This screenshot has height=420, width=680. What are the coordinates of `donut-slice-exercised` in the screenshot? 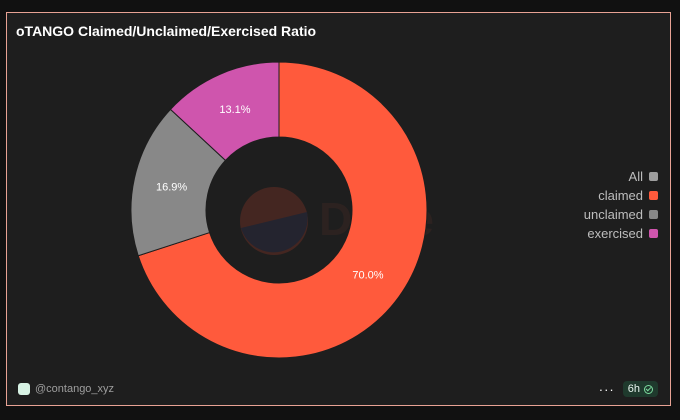 It's located at (224, 111).